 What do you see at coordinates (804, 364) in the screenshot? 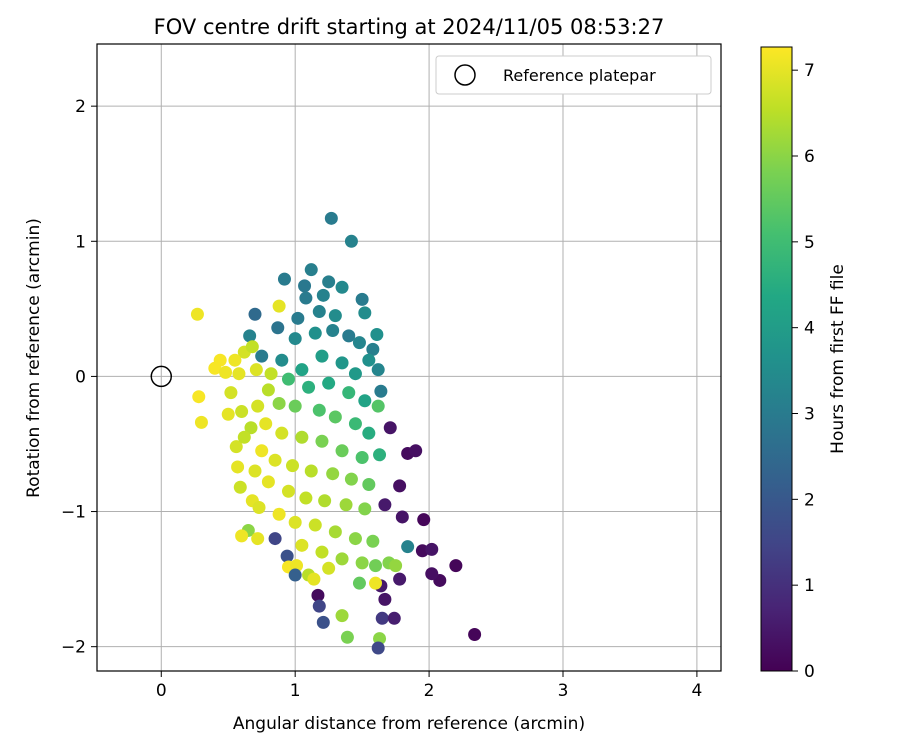
I see `colorbar: 0 1 2 3 4 5 6 7 Hours from first FF file` at bounding box center [804, 364].